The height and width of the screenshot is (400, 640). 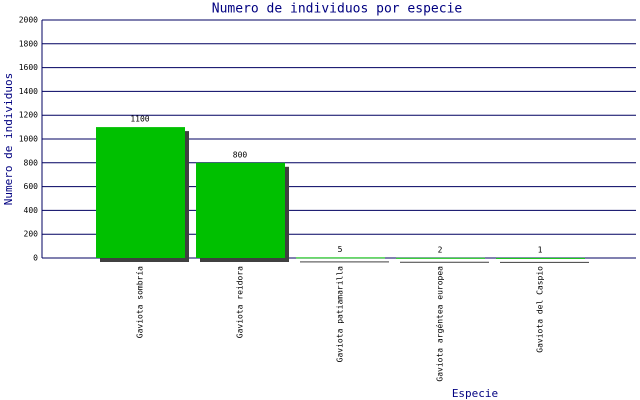 I want to click on x-tick-label: Gaviota patiamarilla, so click(x=340, y=314).